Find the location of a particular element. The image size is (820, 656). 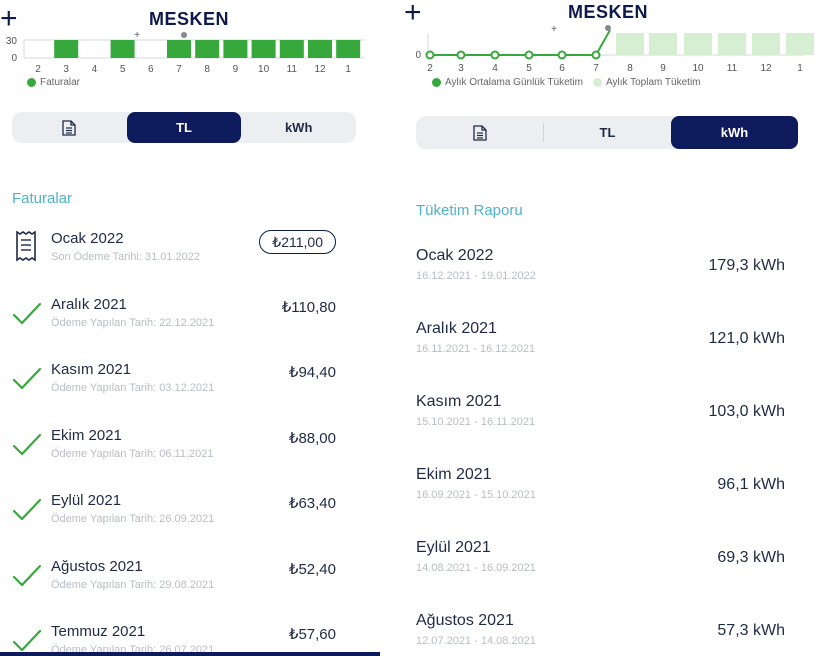

x-tick-label: 2 is located at coordinates (430, 68).